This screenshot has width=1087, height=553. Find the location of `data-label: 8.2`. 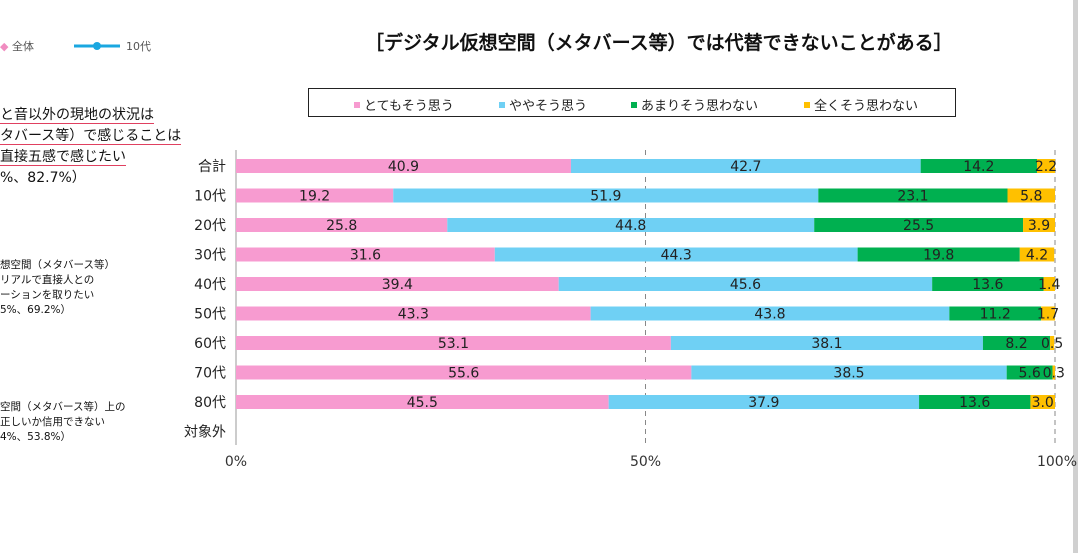

data-label: 8.2 is located at coordinates (1016, 344).